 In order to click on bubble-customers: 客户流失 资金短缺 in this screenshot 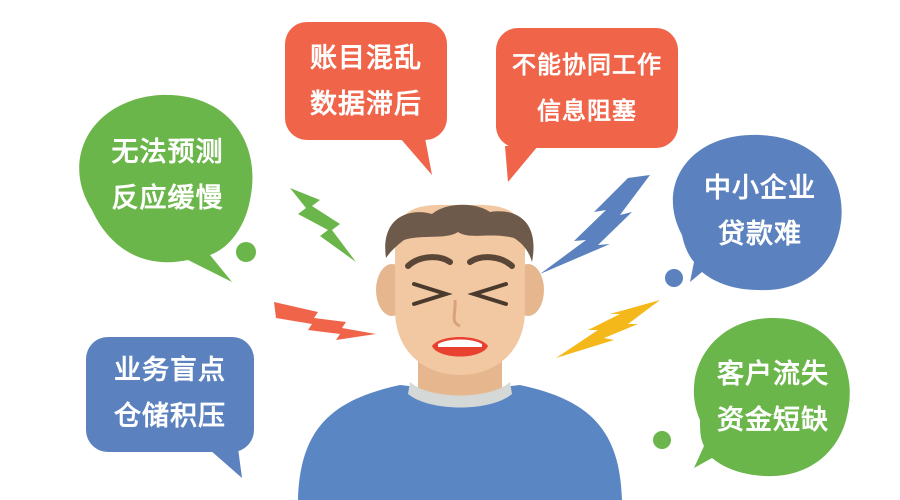, I will do `click(773, 398)`.